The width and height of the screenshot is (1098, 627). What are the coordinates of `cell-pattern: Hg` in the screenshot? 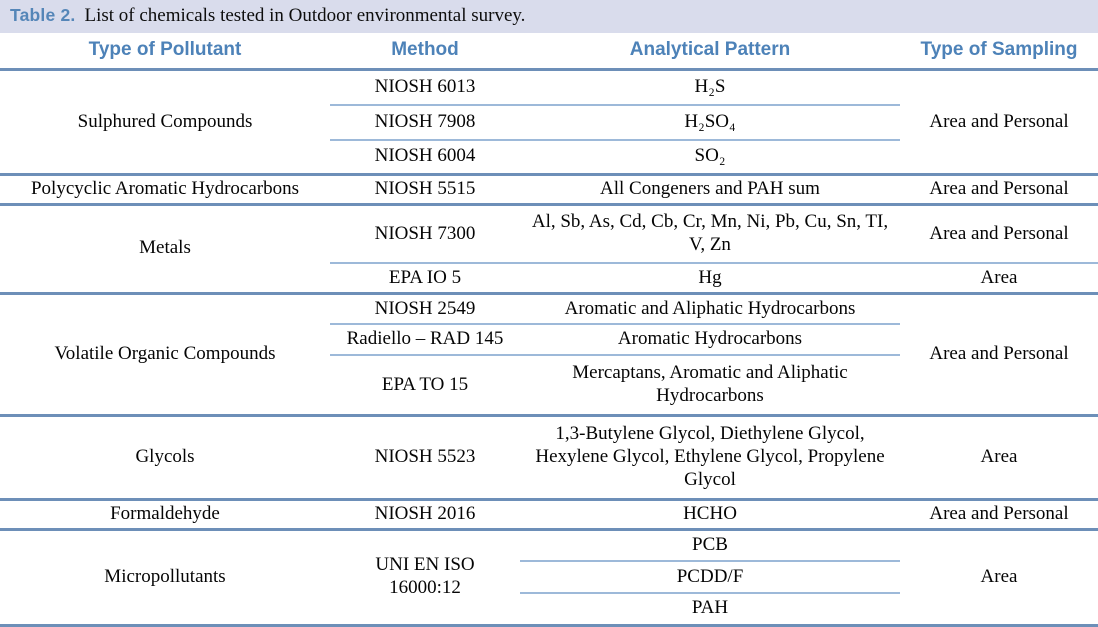 It's located at (710, 279).